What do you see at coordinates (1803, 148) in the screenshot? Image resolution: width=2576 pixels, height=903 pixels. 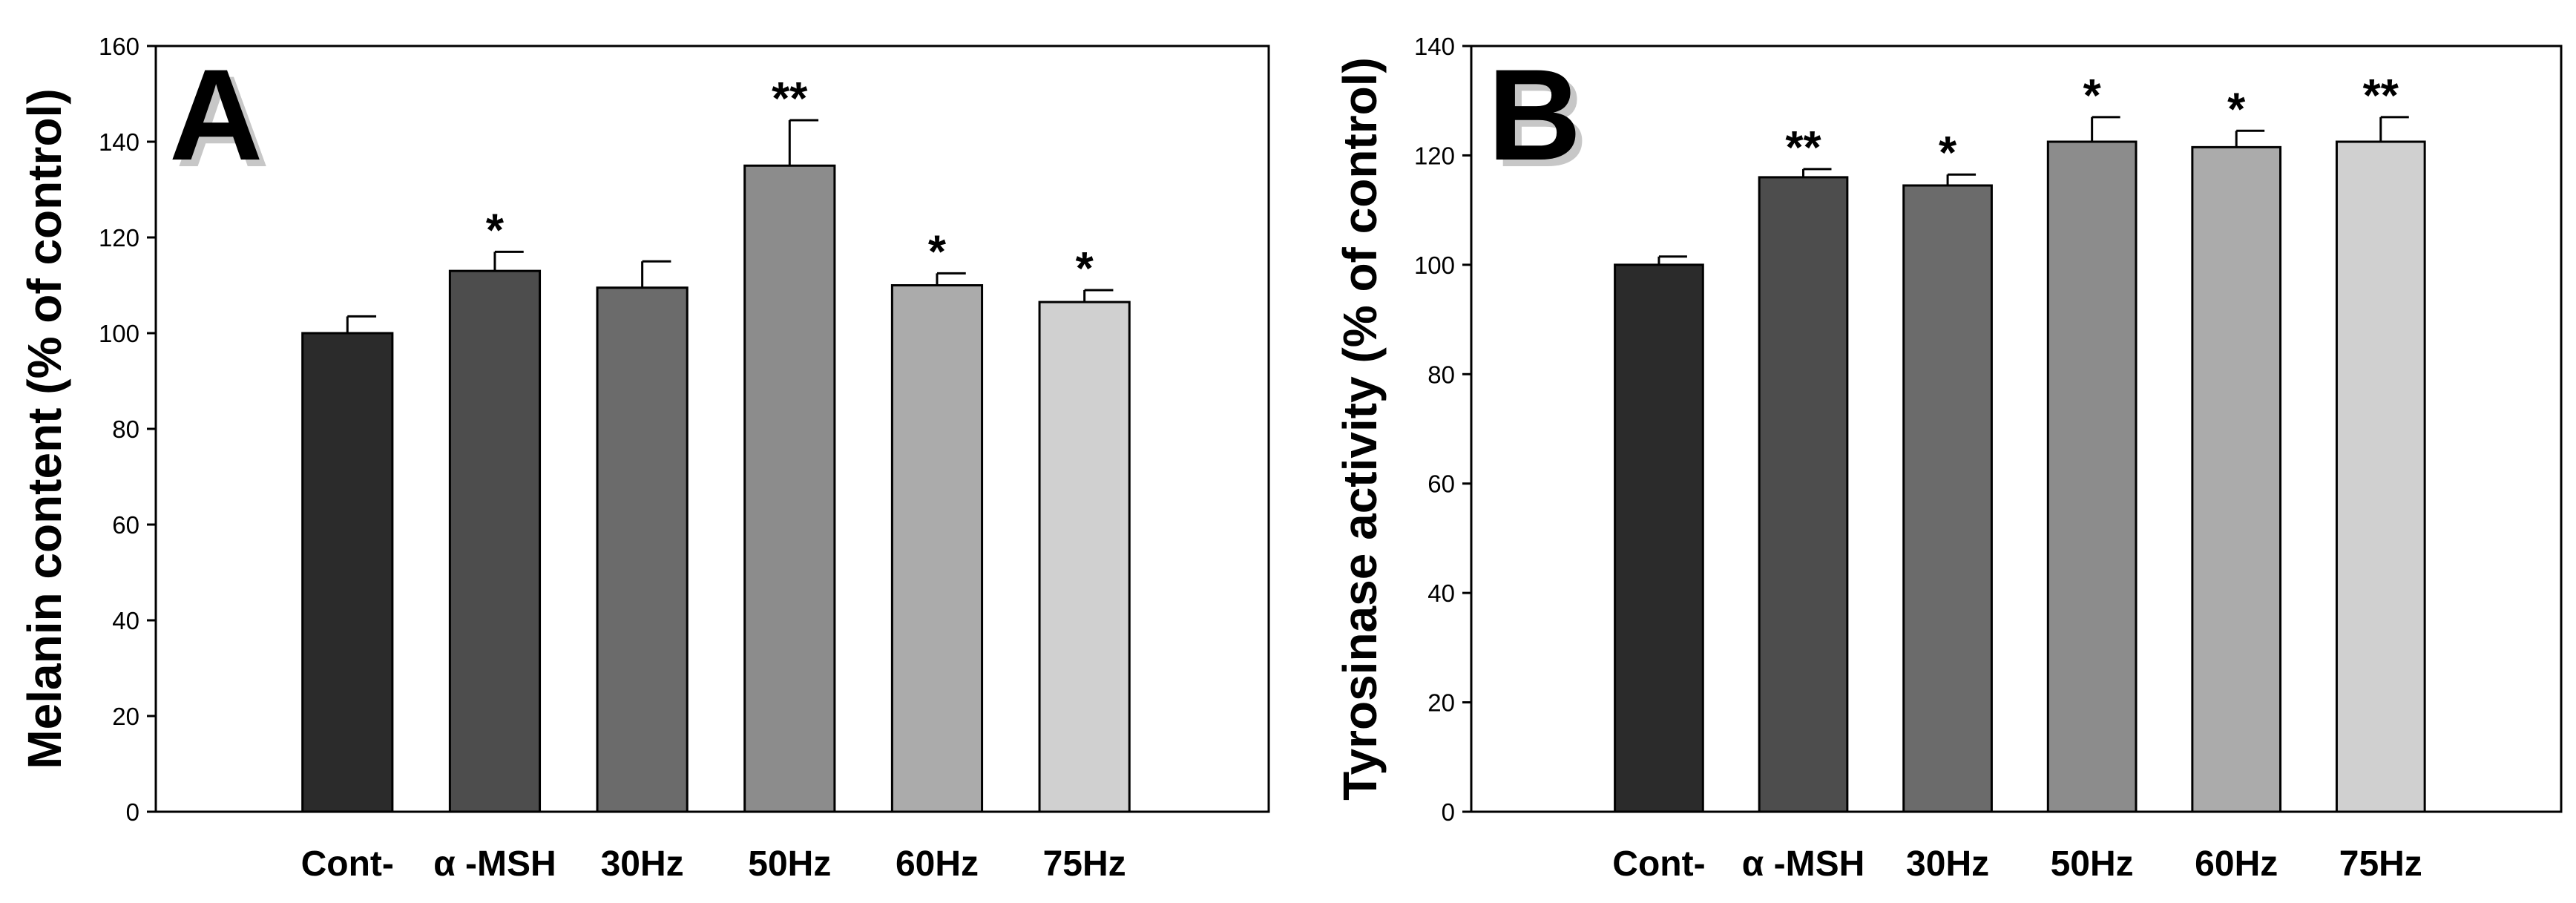 I see `significance-marker-2: **` at bounding box center [1803, 148].